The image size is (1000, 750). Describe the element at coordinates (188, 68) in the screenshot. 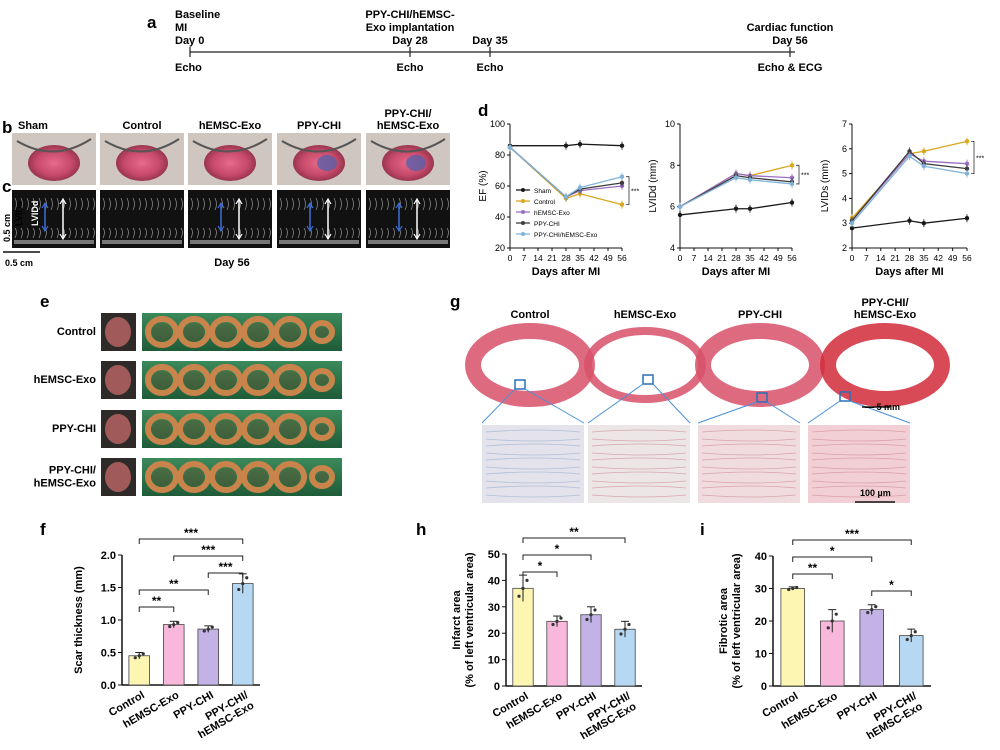

I see `timeline-below-label: Echo` at that location.